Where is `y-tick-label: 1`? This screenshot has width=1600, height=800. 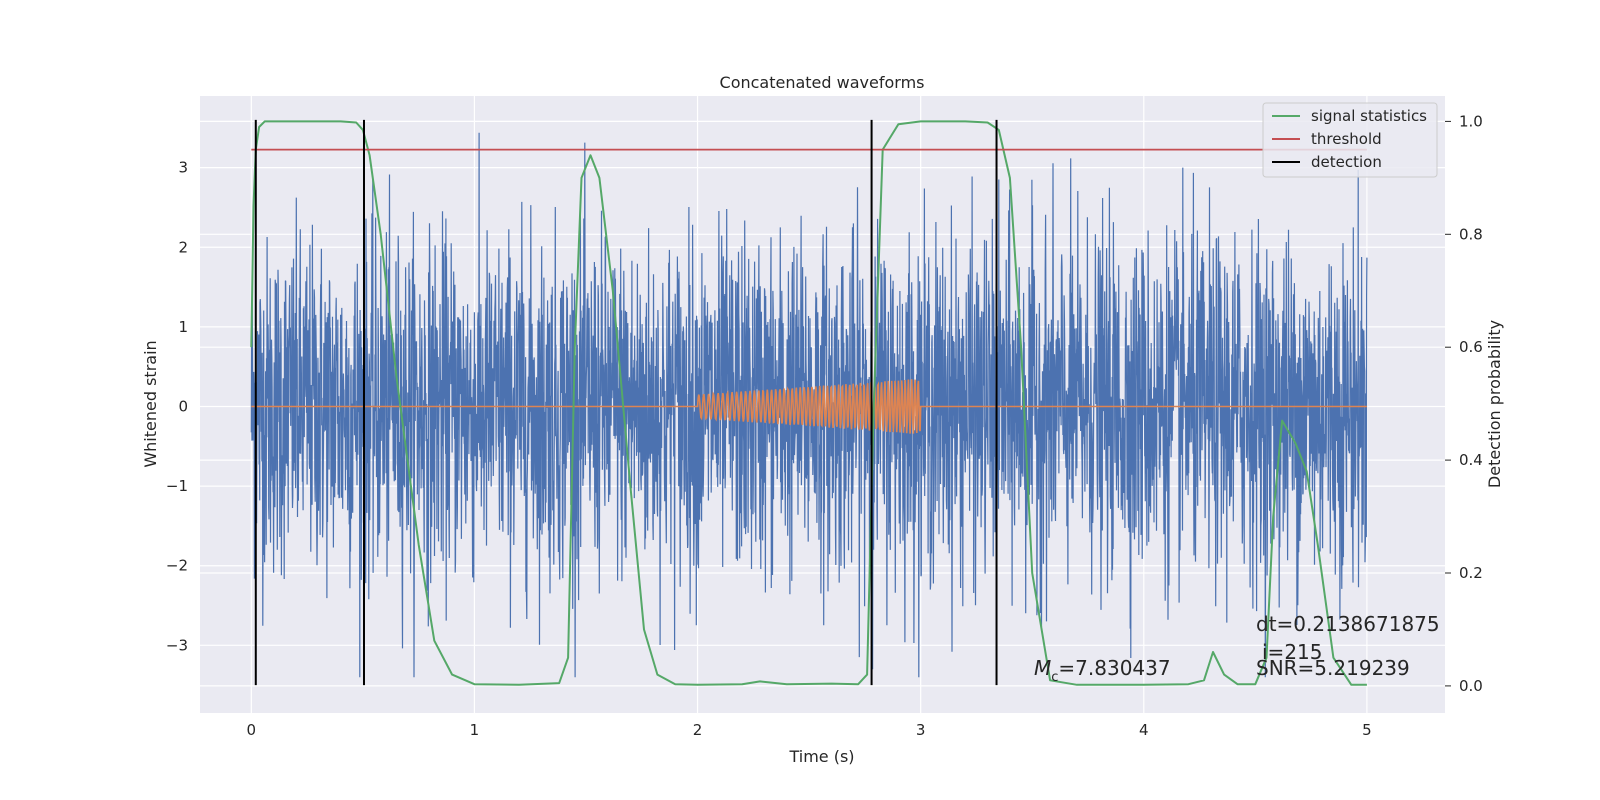 y-tick-label: 1 is located at coordinates (183, 327).